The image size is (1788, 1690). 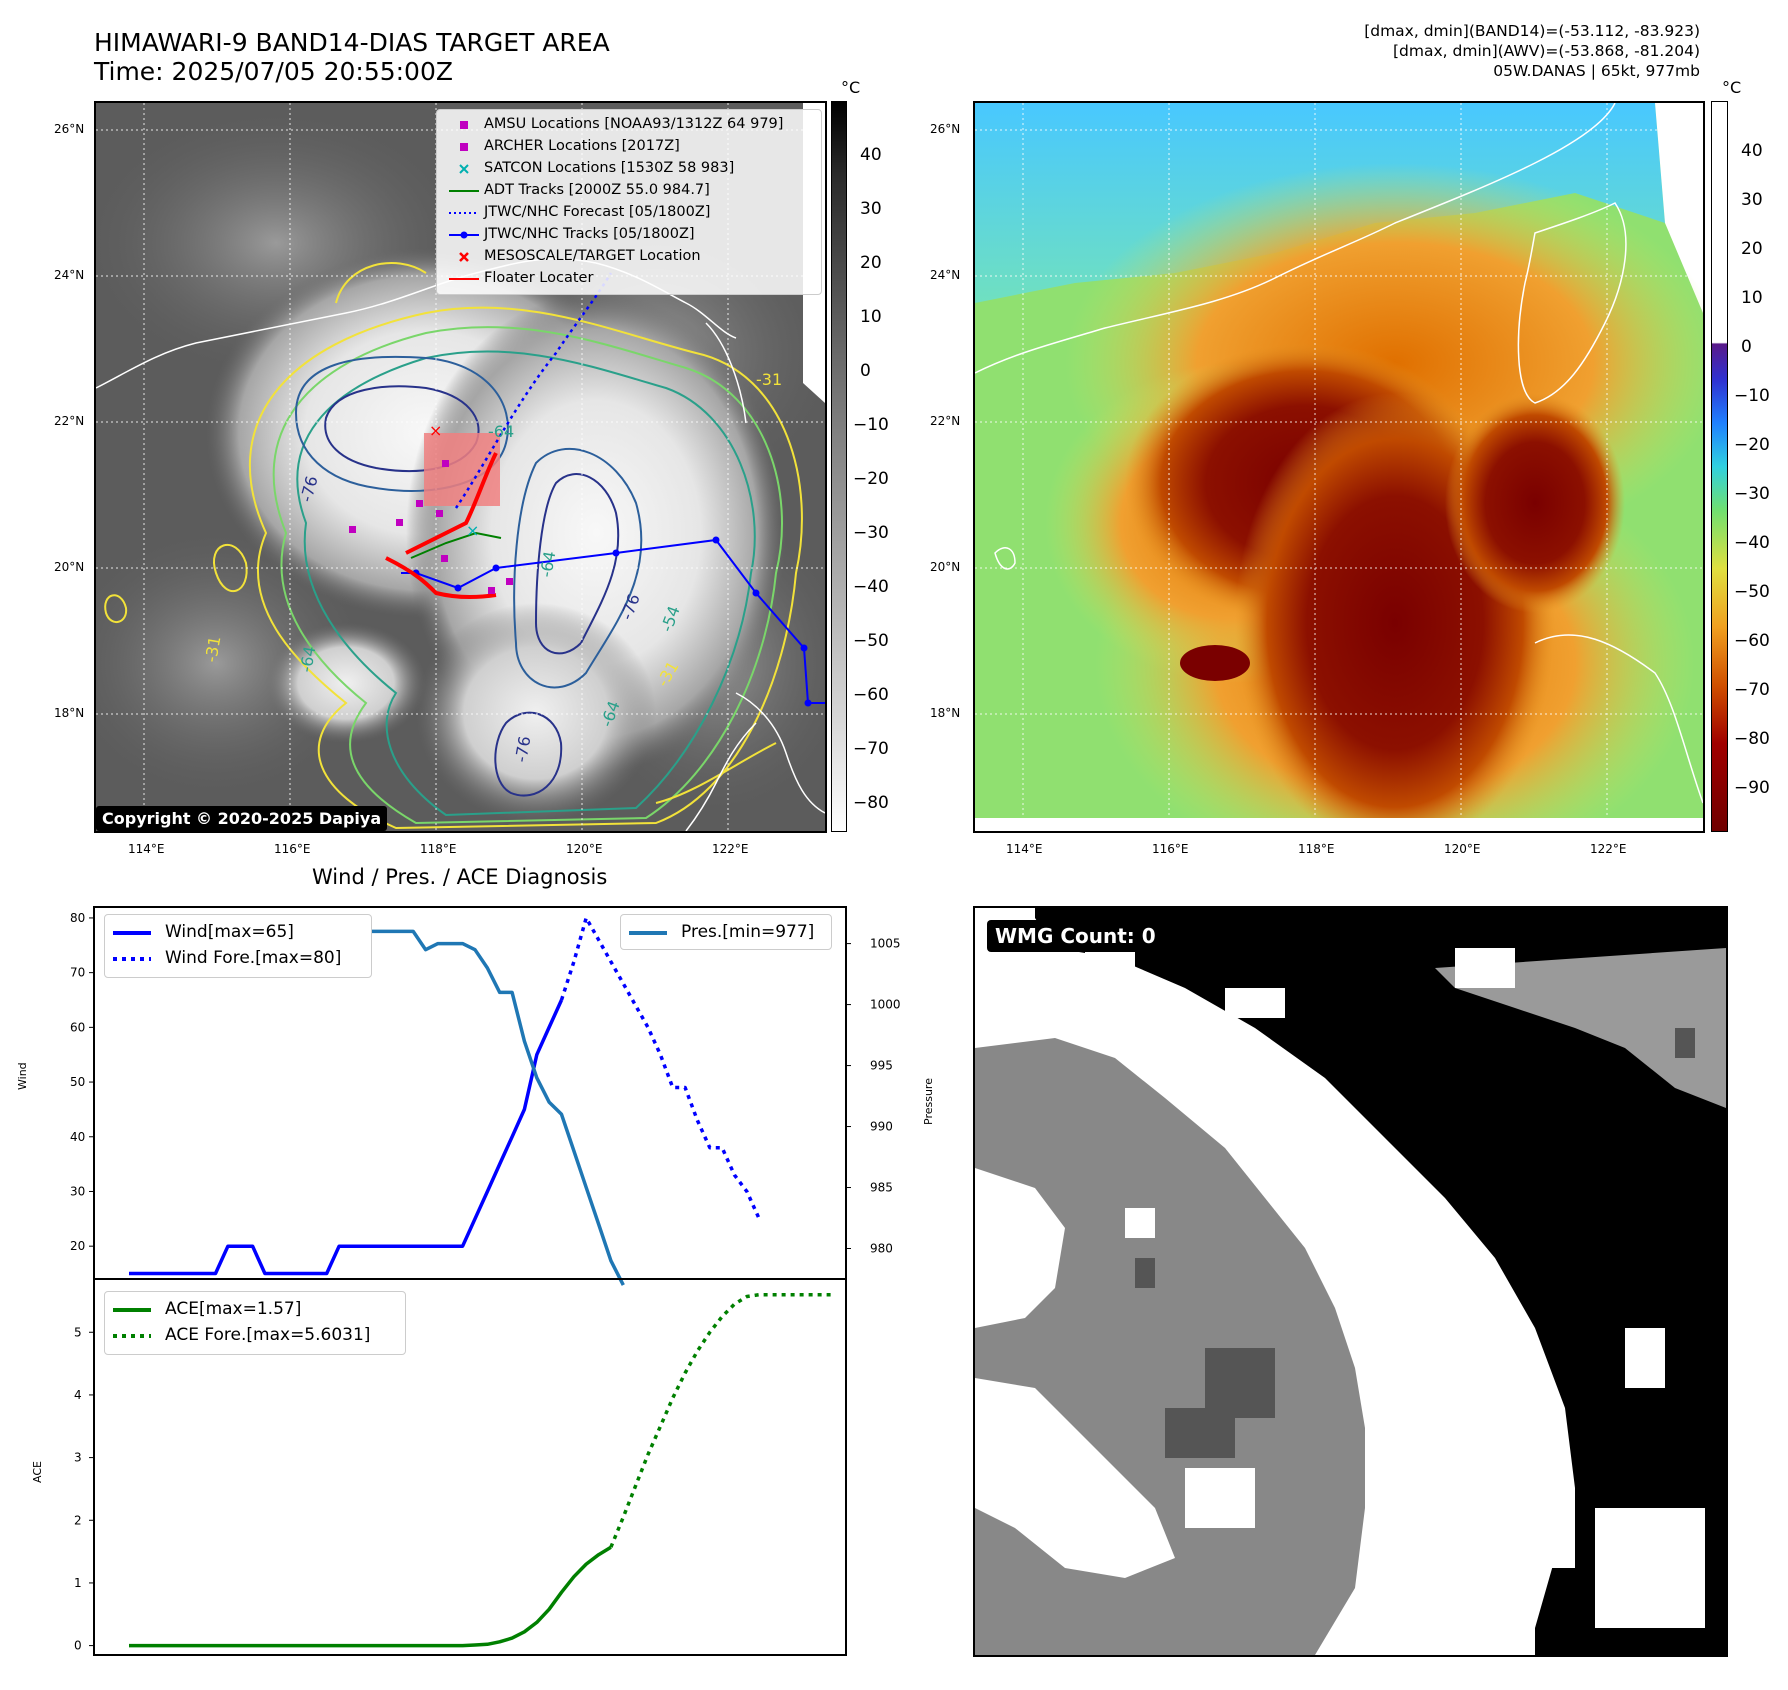 I want to click on awv-cb-tick: −20, so click(x=1752, y=445).